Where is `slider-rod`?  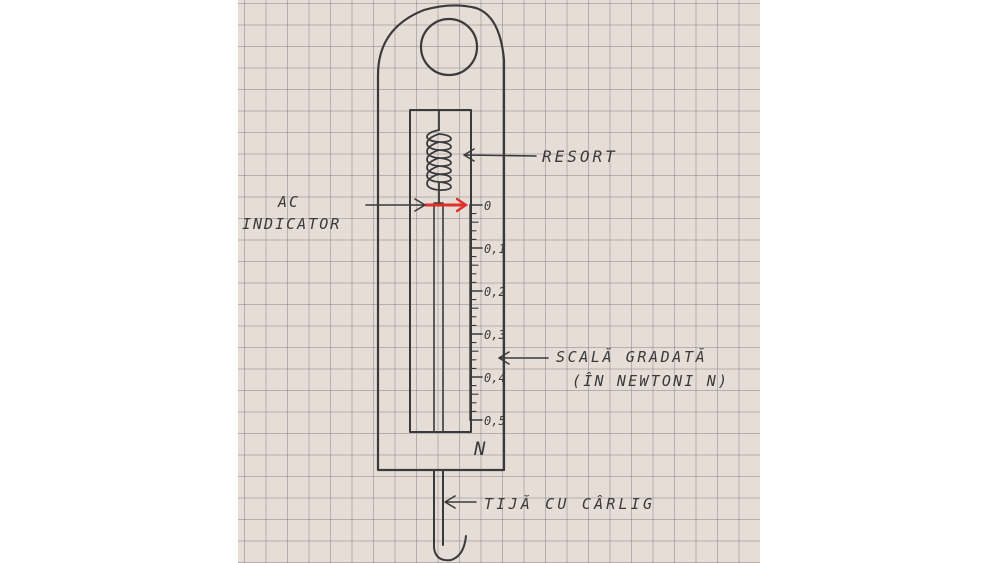
slider-rod is located at coordinates (438, 317).